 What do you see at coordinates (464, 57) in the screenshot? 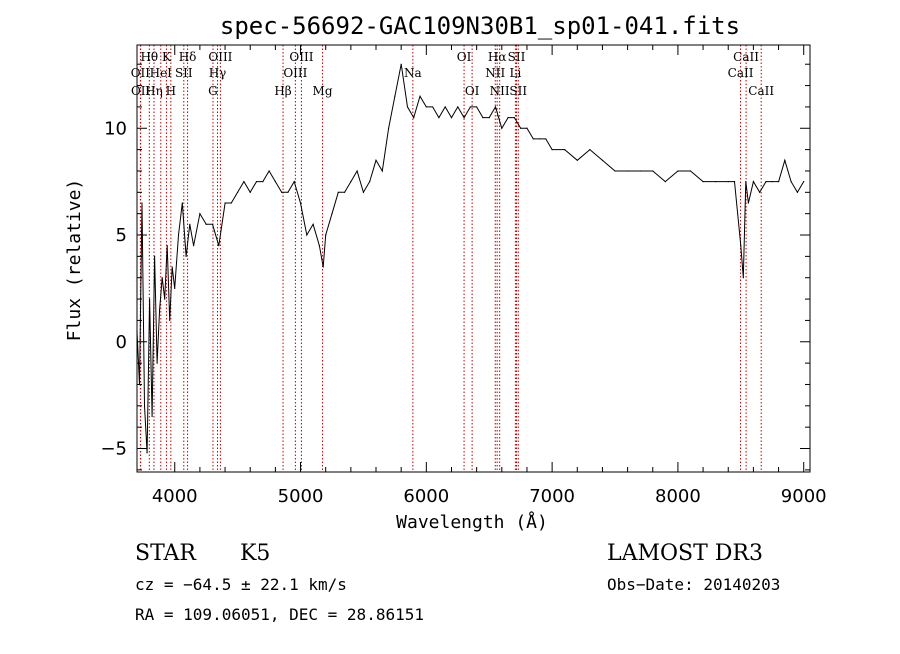
I see `line-label-17: OI` at bounding box center [464, 57].